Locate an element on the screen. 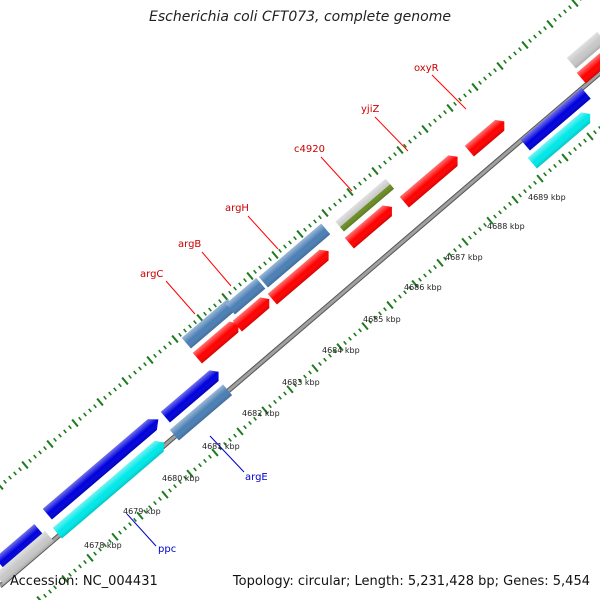 The width and height of the screenshot is (600, 600). ppc-gene-feature is located at coordinates (102, 467).